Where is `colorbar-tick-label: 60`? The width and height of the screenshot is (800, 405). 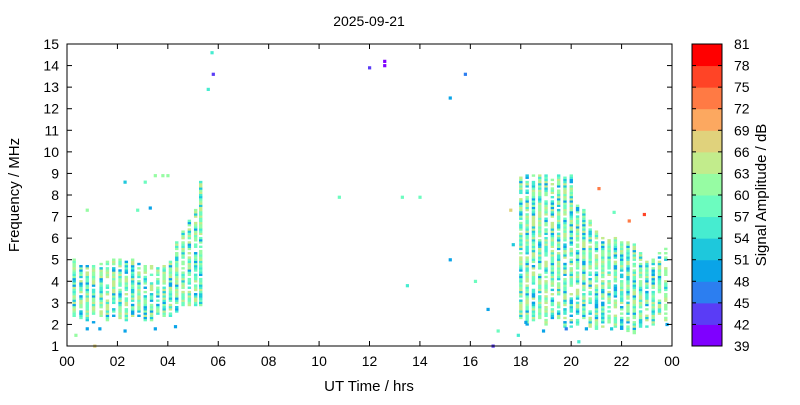
colorbar-tick-label: 60 is located at coordinates (742, 195).